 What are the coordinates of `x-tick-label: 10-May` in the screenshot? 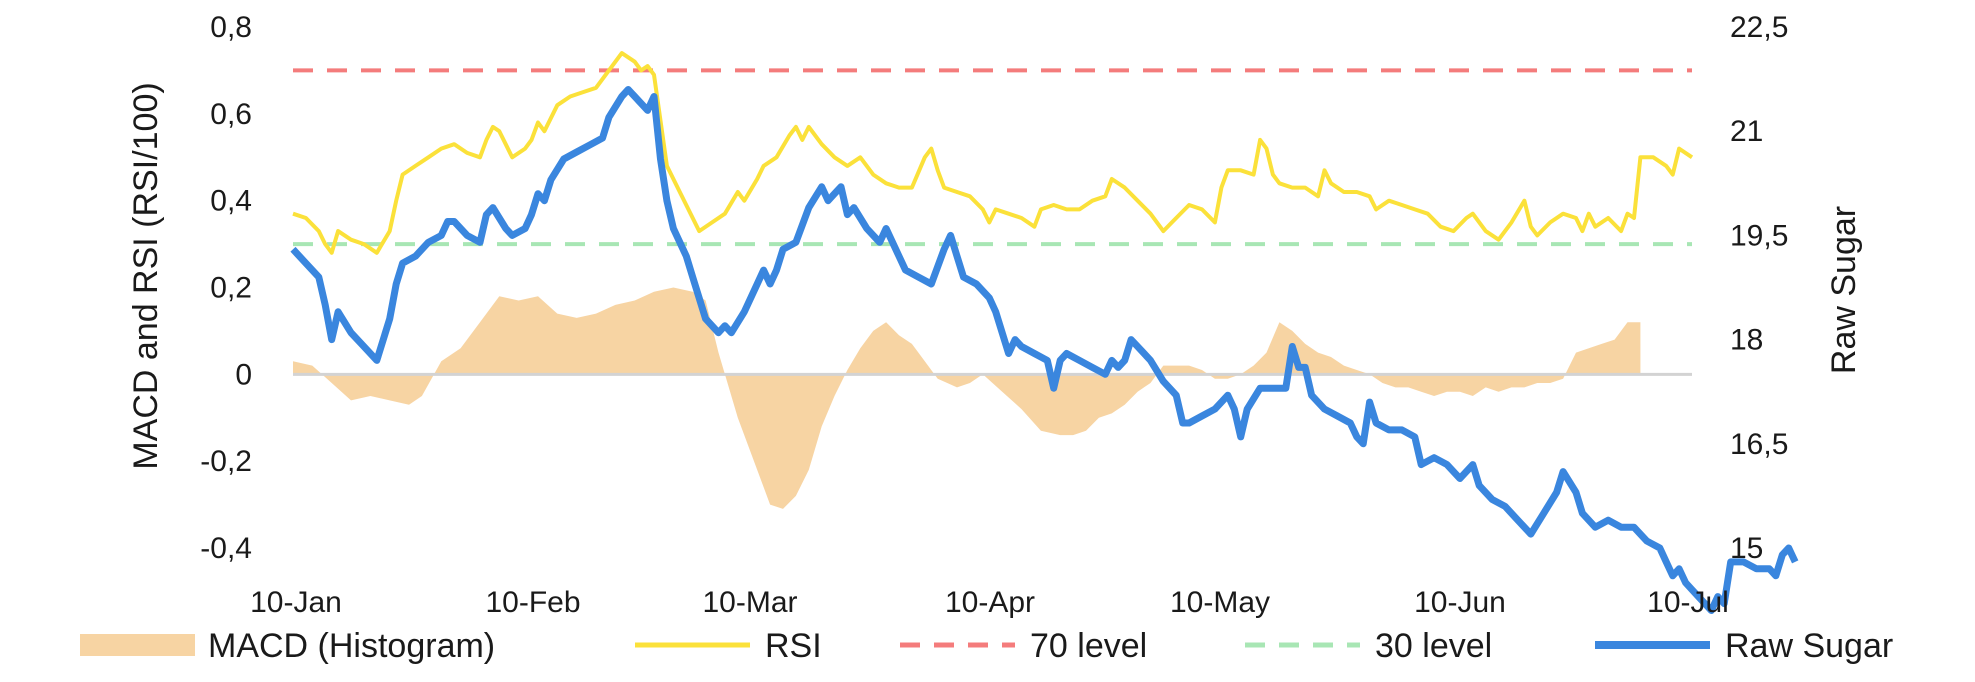 It's located at (1220, 602).